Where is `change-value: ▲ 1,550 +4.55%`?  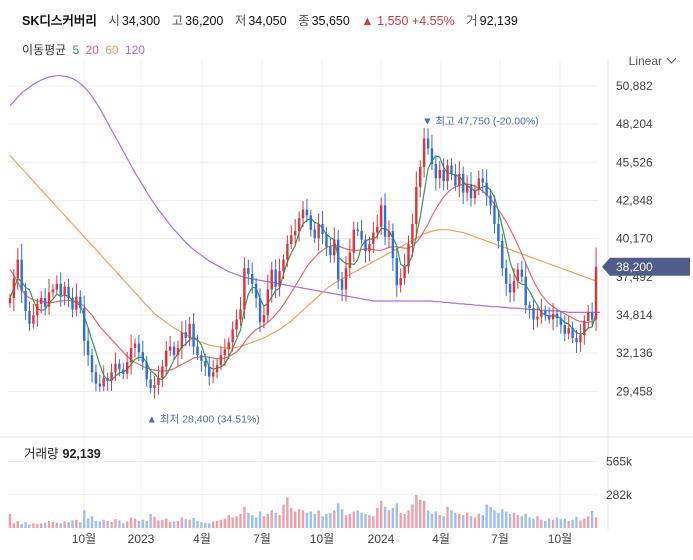 change-value: ▲ 1,550 +4.55% is located at coordinates (408, 21).